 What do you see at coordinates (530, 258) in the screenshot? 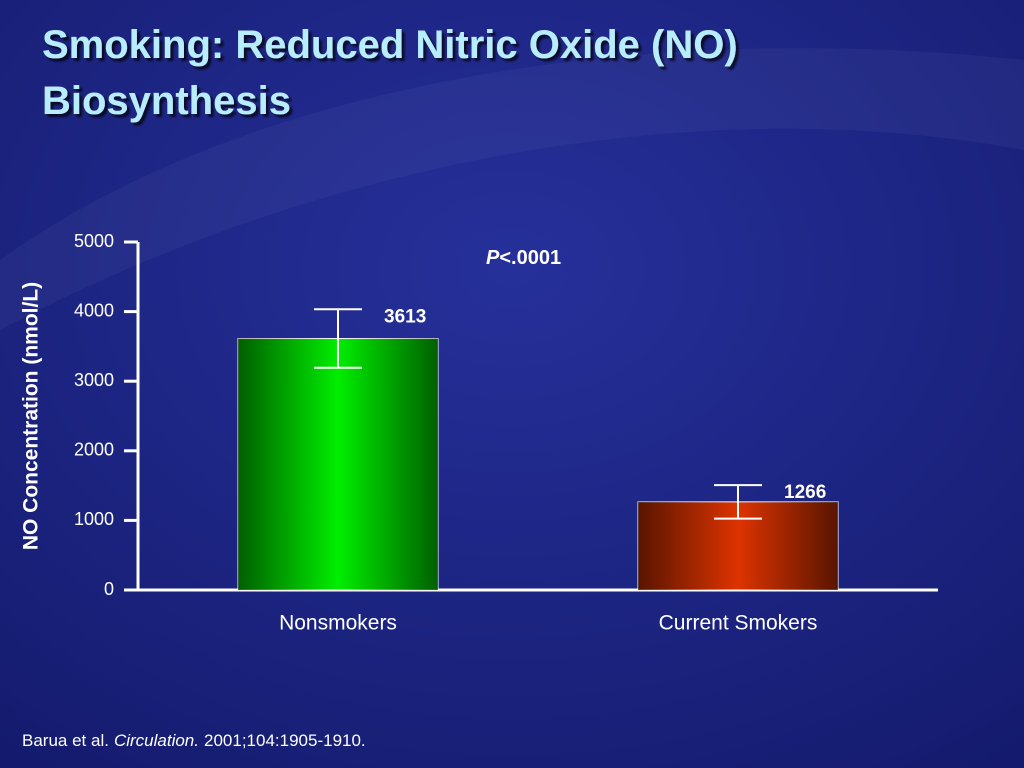
I see `annotation-text: <.0001` at bounding box center [530, 258].